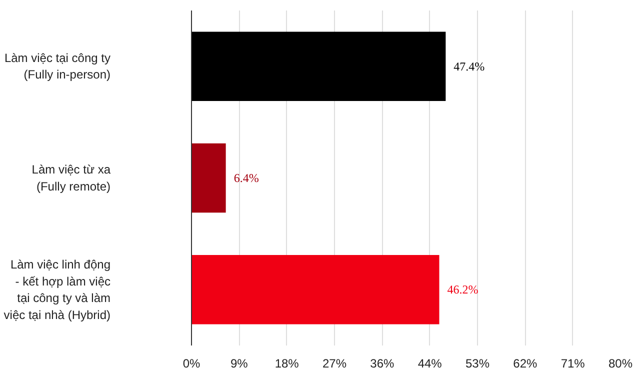 The height and width of the screenshot is (373, 640). I want to click on x-tick-label: 62%, so click(525, 363).